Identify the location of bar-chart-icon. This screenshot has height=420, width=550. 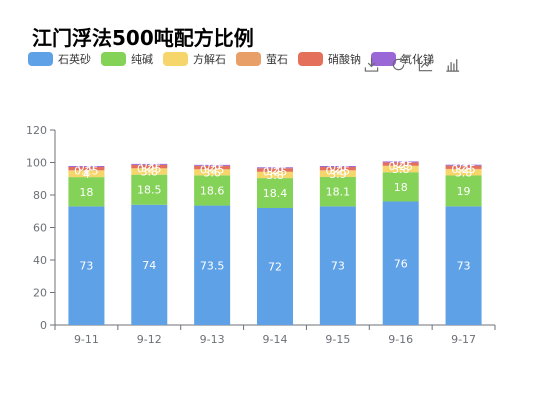
(452, 64).